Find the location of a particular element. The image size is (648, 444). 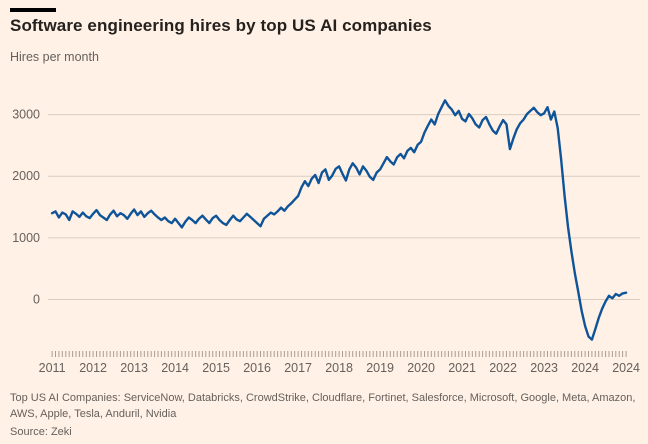

y-tick-label: 1000 is located at coordinates (26, 238).